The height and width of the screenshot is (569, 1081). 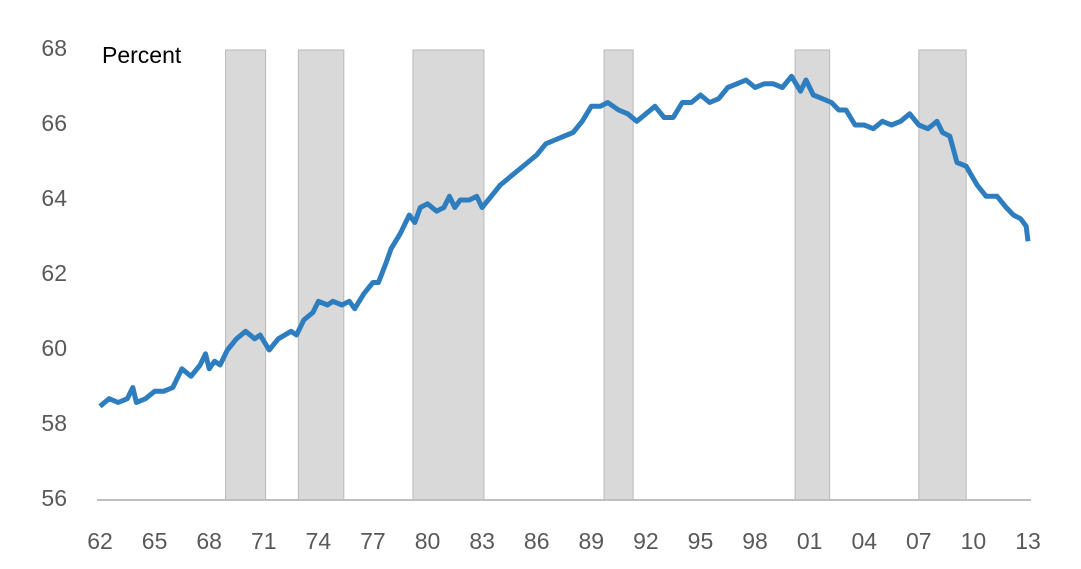 I want to click on x-tick-label: 65, so click(x=155, y=541).